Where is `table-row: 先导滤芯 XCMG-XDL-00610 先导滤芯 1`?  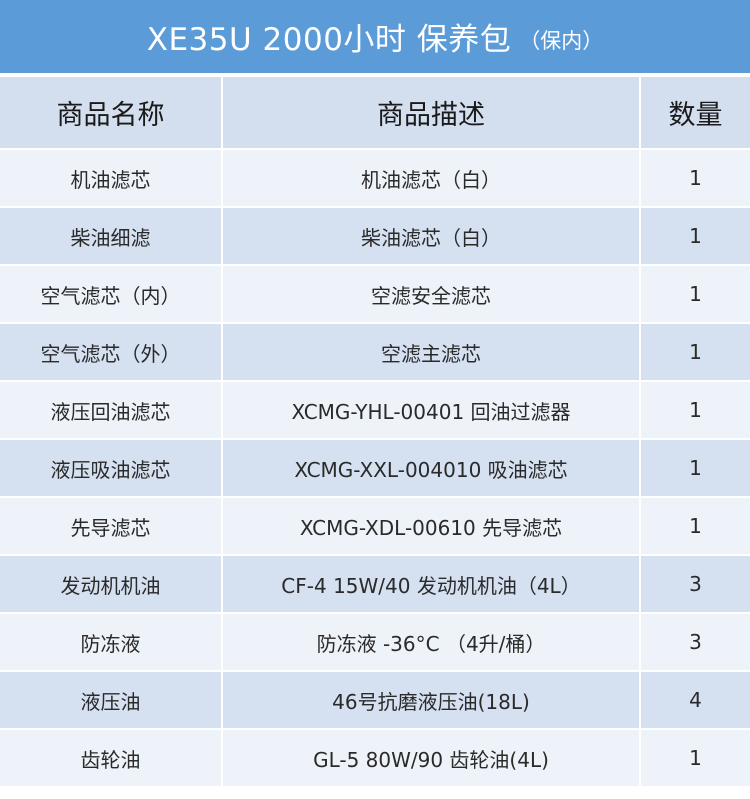
table-row: 先导滤芯 XCMG-XDL-00610 先导滤芯 1 is located at coordinates (375, 526).